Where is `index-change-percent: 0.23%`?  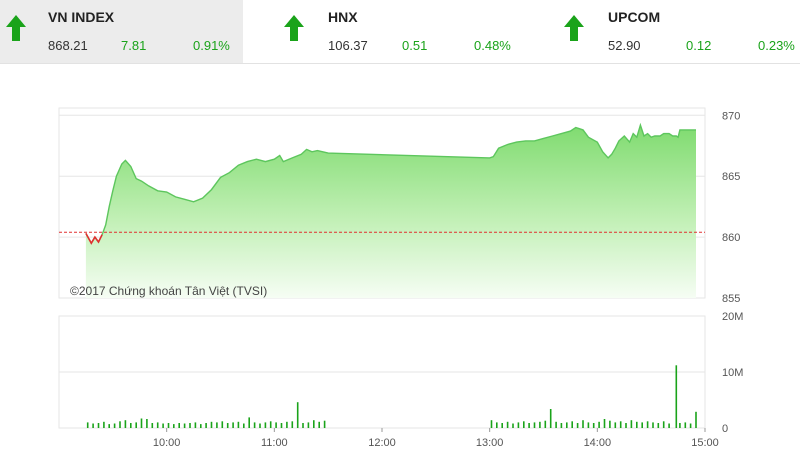
index-change-percent: 0.23% is located at coordinates (776, 45).